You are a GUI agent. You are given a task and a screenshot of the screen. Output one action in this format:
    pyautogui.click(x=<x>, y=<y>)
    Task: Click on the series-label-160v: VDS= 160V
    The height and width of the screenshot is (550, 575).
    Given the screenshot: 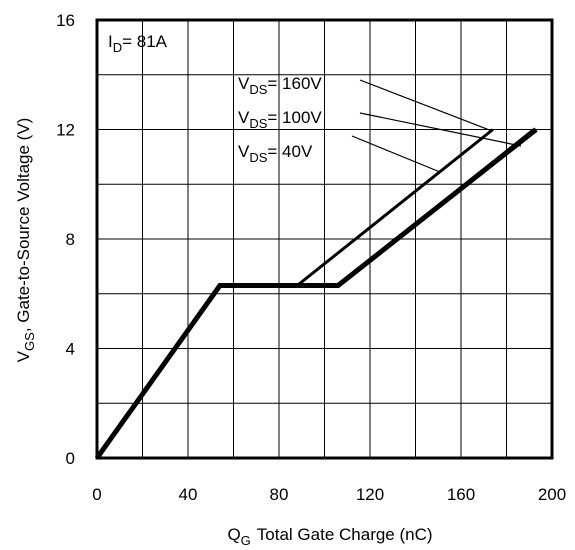 What is the action you would take?
    pyautogui.click(x=280, y=85)
    